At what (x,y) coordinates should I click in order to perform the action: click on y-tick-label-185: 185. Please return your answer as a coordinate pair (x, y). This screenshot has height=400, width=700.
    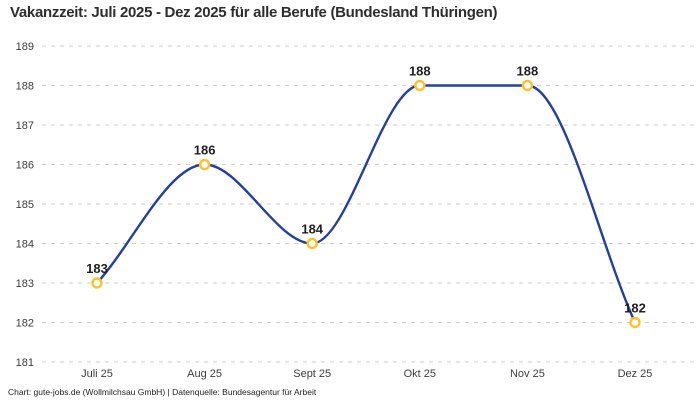
    Looking at the image, I should click on (25, 205).